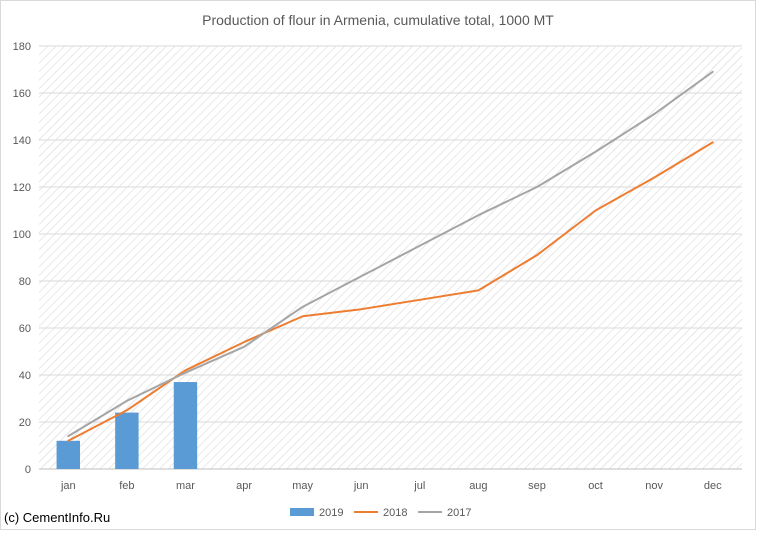 The image size is (757, 536). What do you see at coordinates (22, 188) in the screenshot?
I see `y-tick-label: 120` at bounding box center [22, 188].